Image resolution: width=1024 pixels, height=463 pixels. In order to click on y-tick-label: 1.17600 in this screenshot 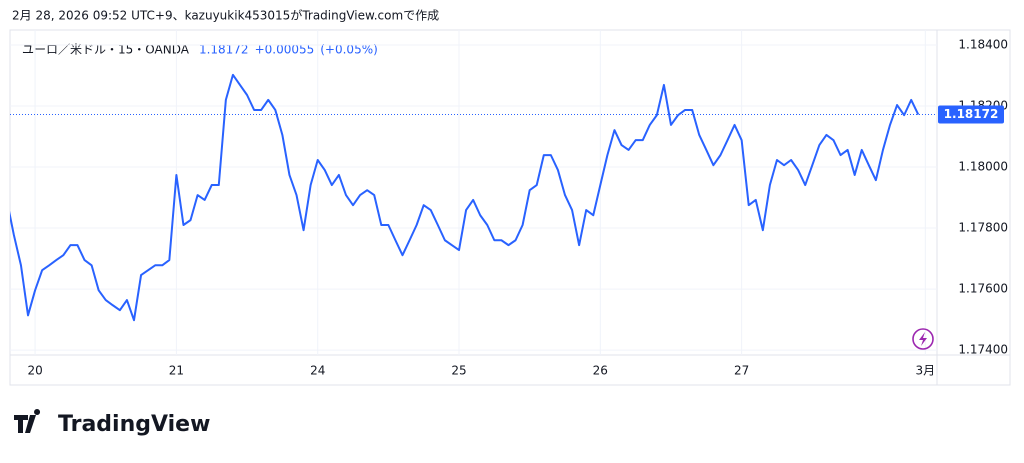, I will do `click(983, 289)`.